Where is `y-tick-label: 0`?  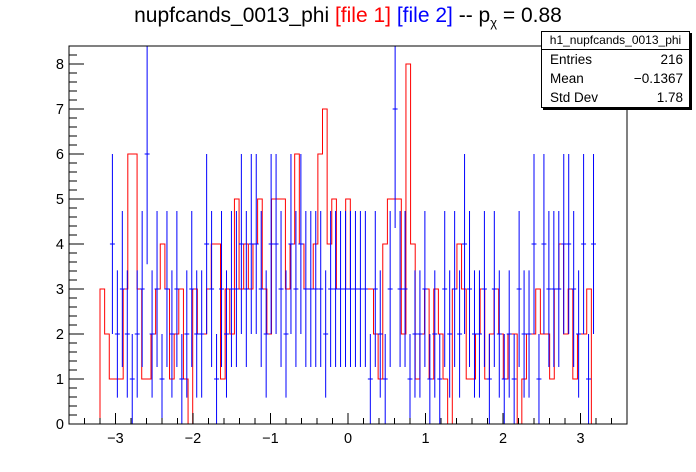 y-tick-label: 0 is located at coordinates (60, 425).